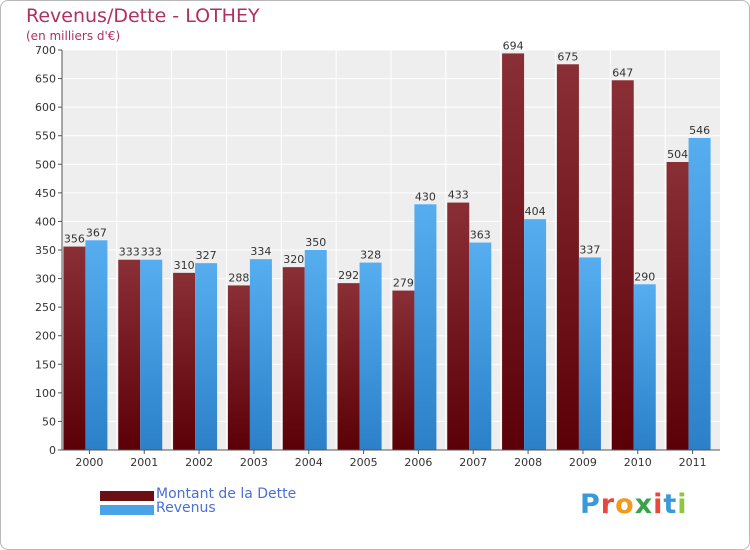 This screenshot has height=550, width=750. I want to click on logo-letter: x, so click(644, 504).